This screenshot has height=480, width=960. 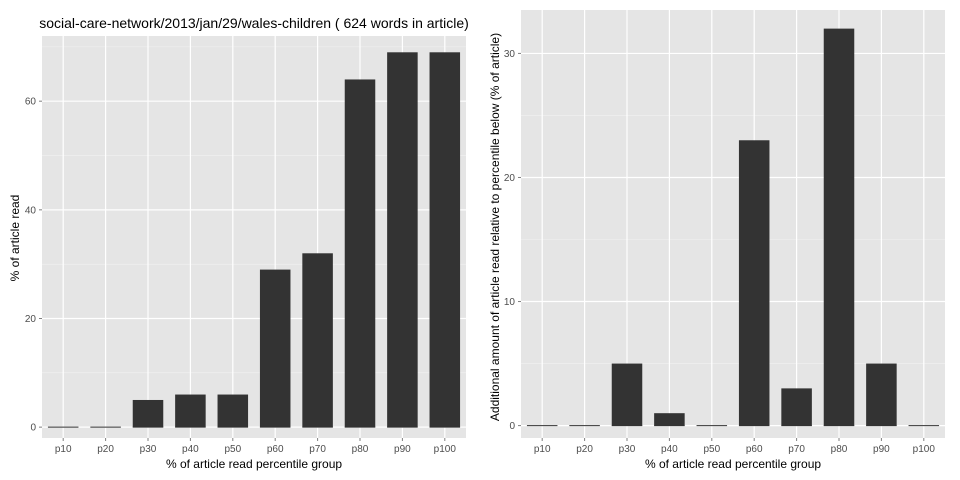 What do you see at coordinates (33, 428) in the screenshot?
I see `chart-left-y-tick-label: 0` at bounding box center [33, 428].